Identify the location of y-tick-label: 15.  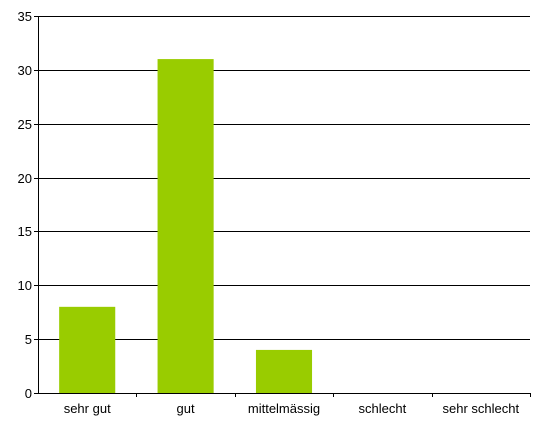
(25, 231).